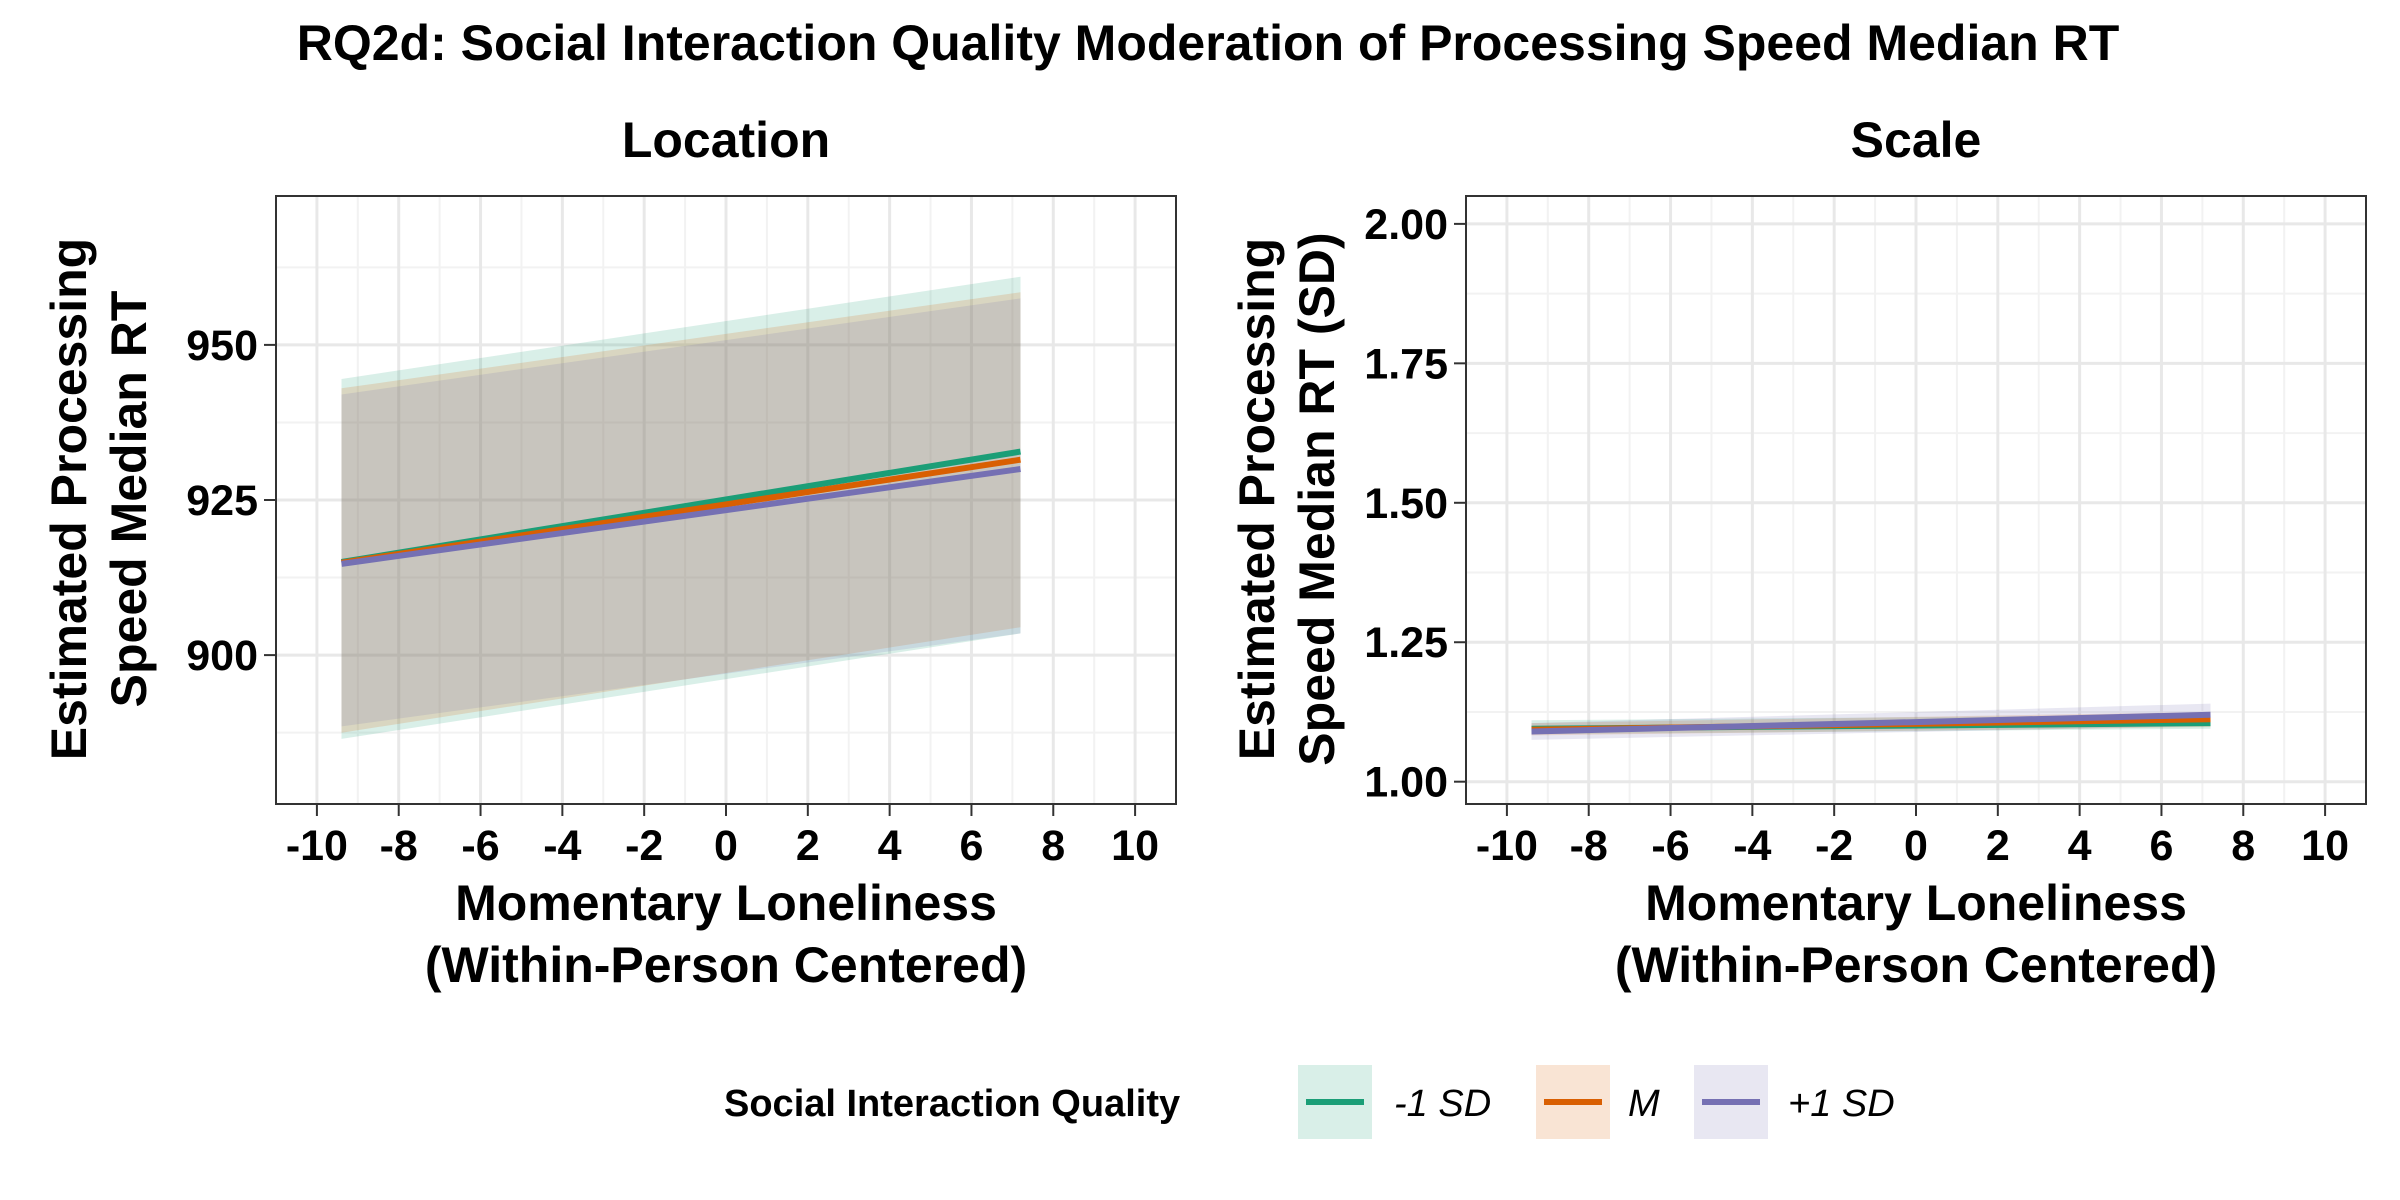 The height and width of the screenshot is (1200, 2400). I want to click on x-axis-label-line1-location: Momentary Loneliness, so click(726, 903).